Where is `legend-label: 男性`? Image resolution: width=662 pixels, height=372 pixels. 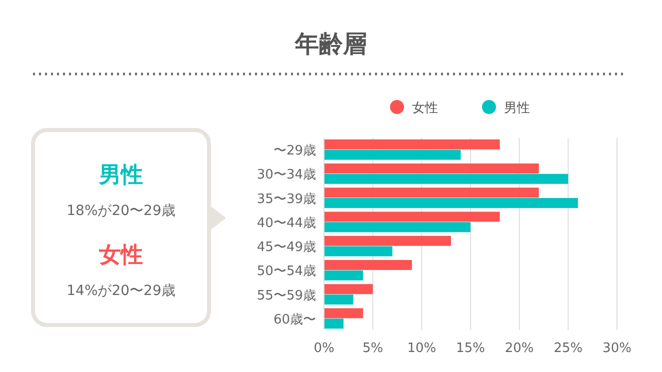
legend-label: 男性 is located at coordinates (517, 108).